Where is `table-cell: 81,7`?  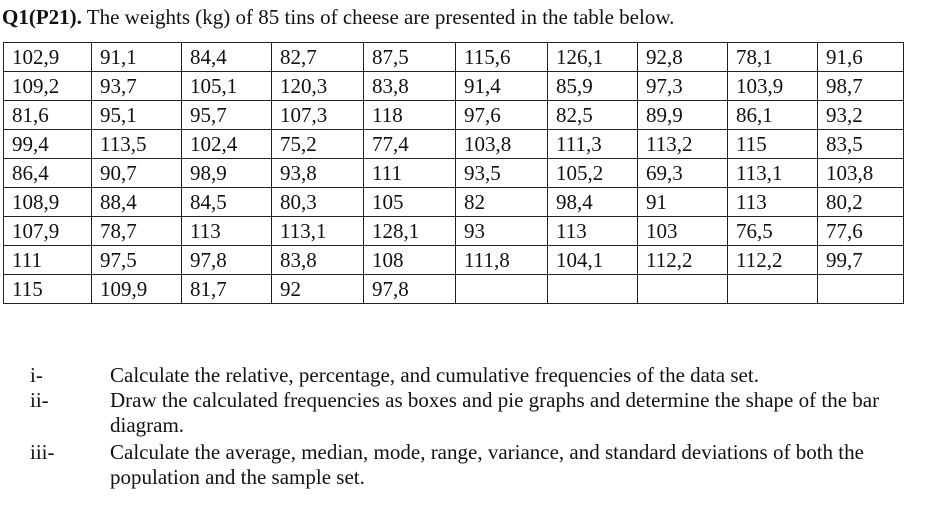 table-cell: 81,7 is located at coordinates (226, 289).